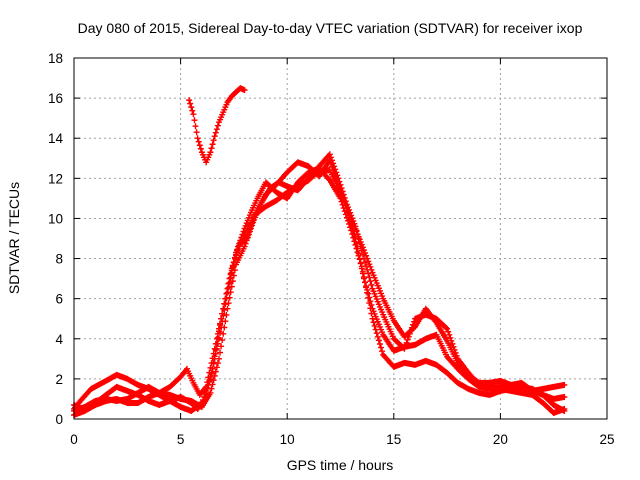 The image size is (640, 480). Describe the element at coordinates (55, 218) in the screenshot. I see `y-tick-label: 10` at that location.